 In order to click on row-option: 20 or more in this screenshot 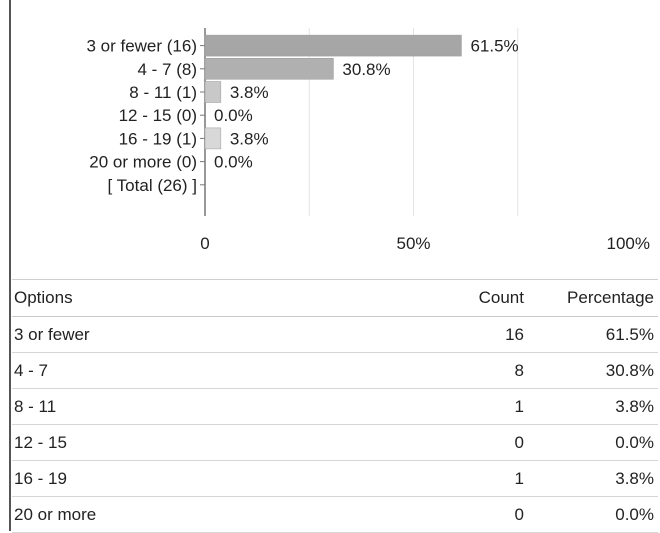, I will do `click(55, 514)`.